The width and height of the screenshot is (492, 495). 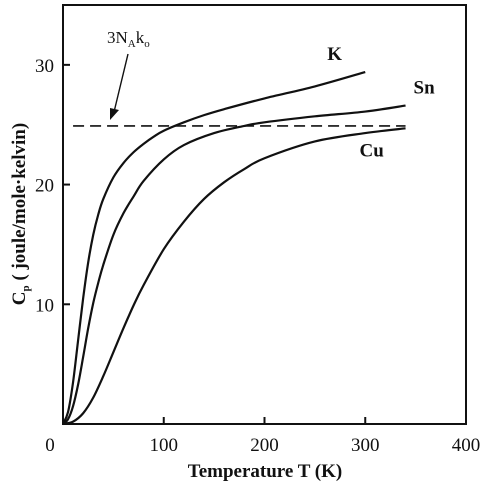 I want to click on reference-arrow-head, so click(x=114, y=114).